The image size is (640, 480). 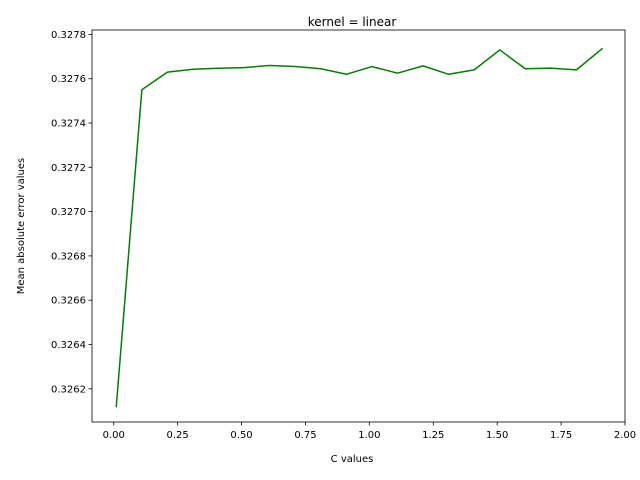 What do you see at coordinates (21, 226) in the screenshot?
I see `y-axis-label: Mean absolute error values` at bounding box center [21, 226].